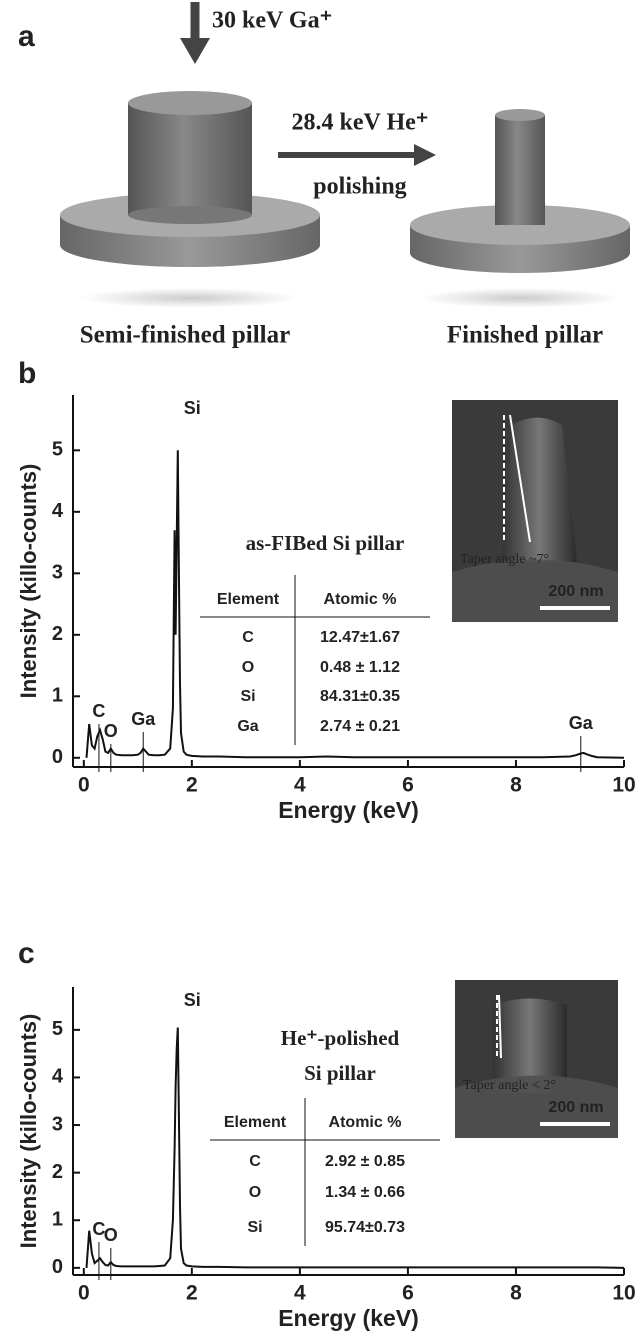 The width and height of the screenshot is (642, 1341). I want to click on caption: Semi-finished pillar, so click(185, 335).